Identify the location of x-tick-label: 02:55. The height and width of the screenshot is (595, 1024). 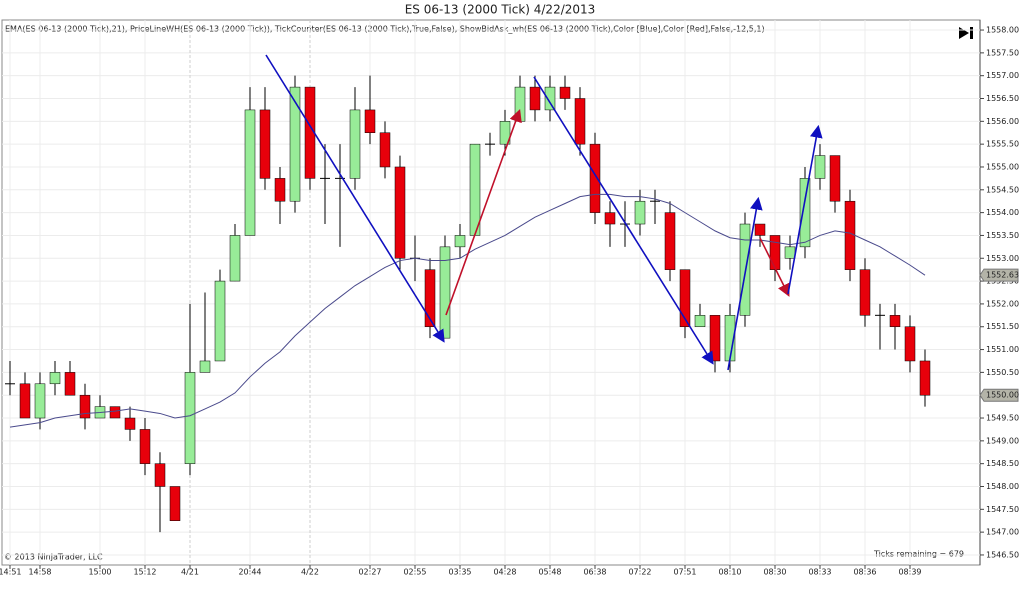
(414, 572).